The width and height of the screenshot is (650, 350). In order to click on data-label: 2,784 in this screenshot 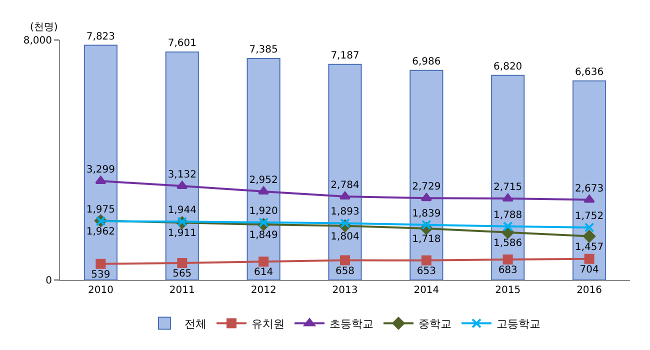, I will do `click(345, 185)`.